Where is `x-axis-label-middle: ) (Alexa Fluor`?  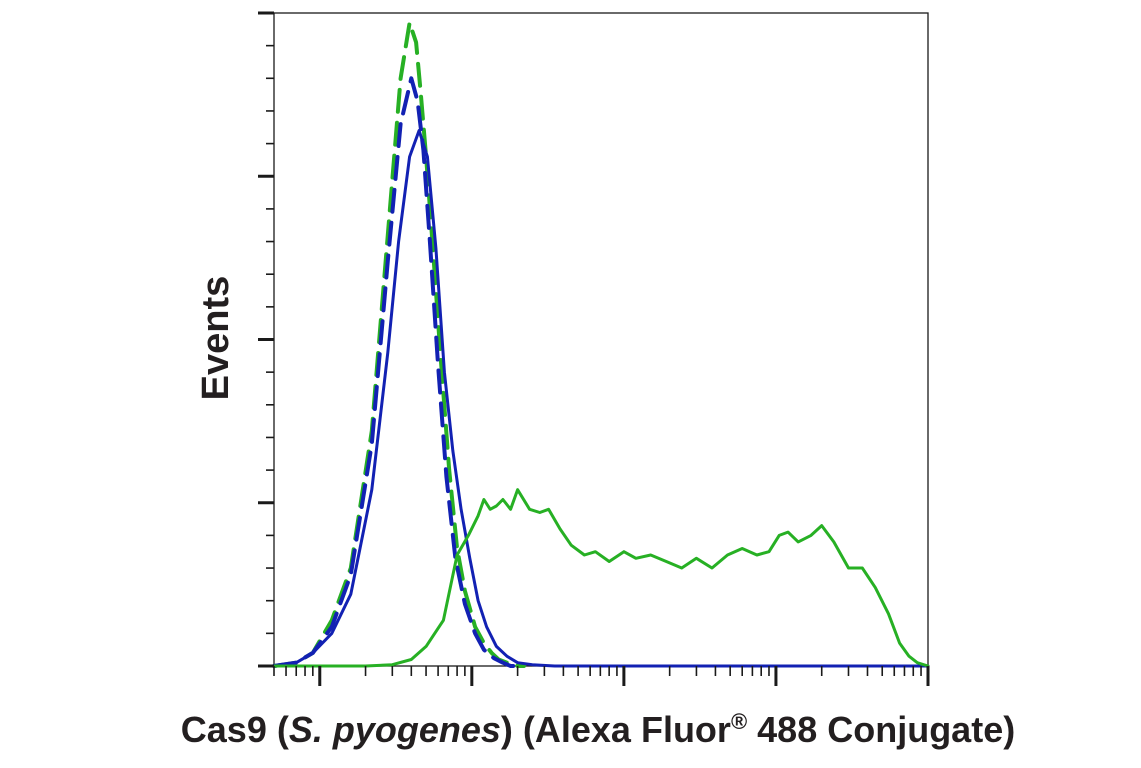
x-axis-label-middle: ) (Alexa Fluor is located at coordinates (616, 729).